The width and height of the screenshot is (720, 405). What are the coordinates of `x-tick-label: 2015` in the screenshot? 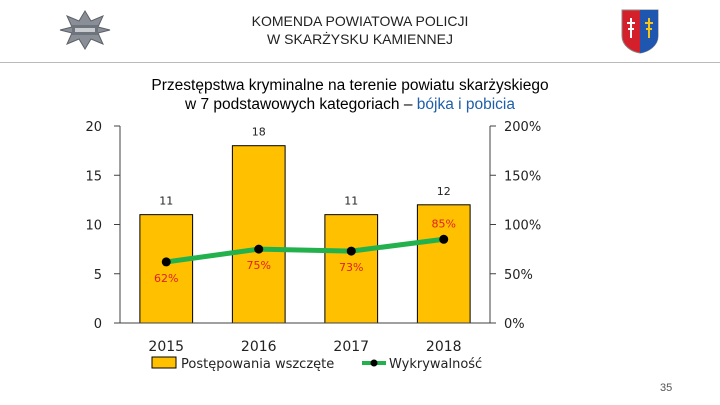 It's located at (166, 347).